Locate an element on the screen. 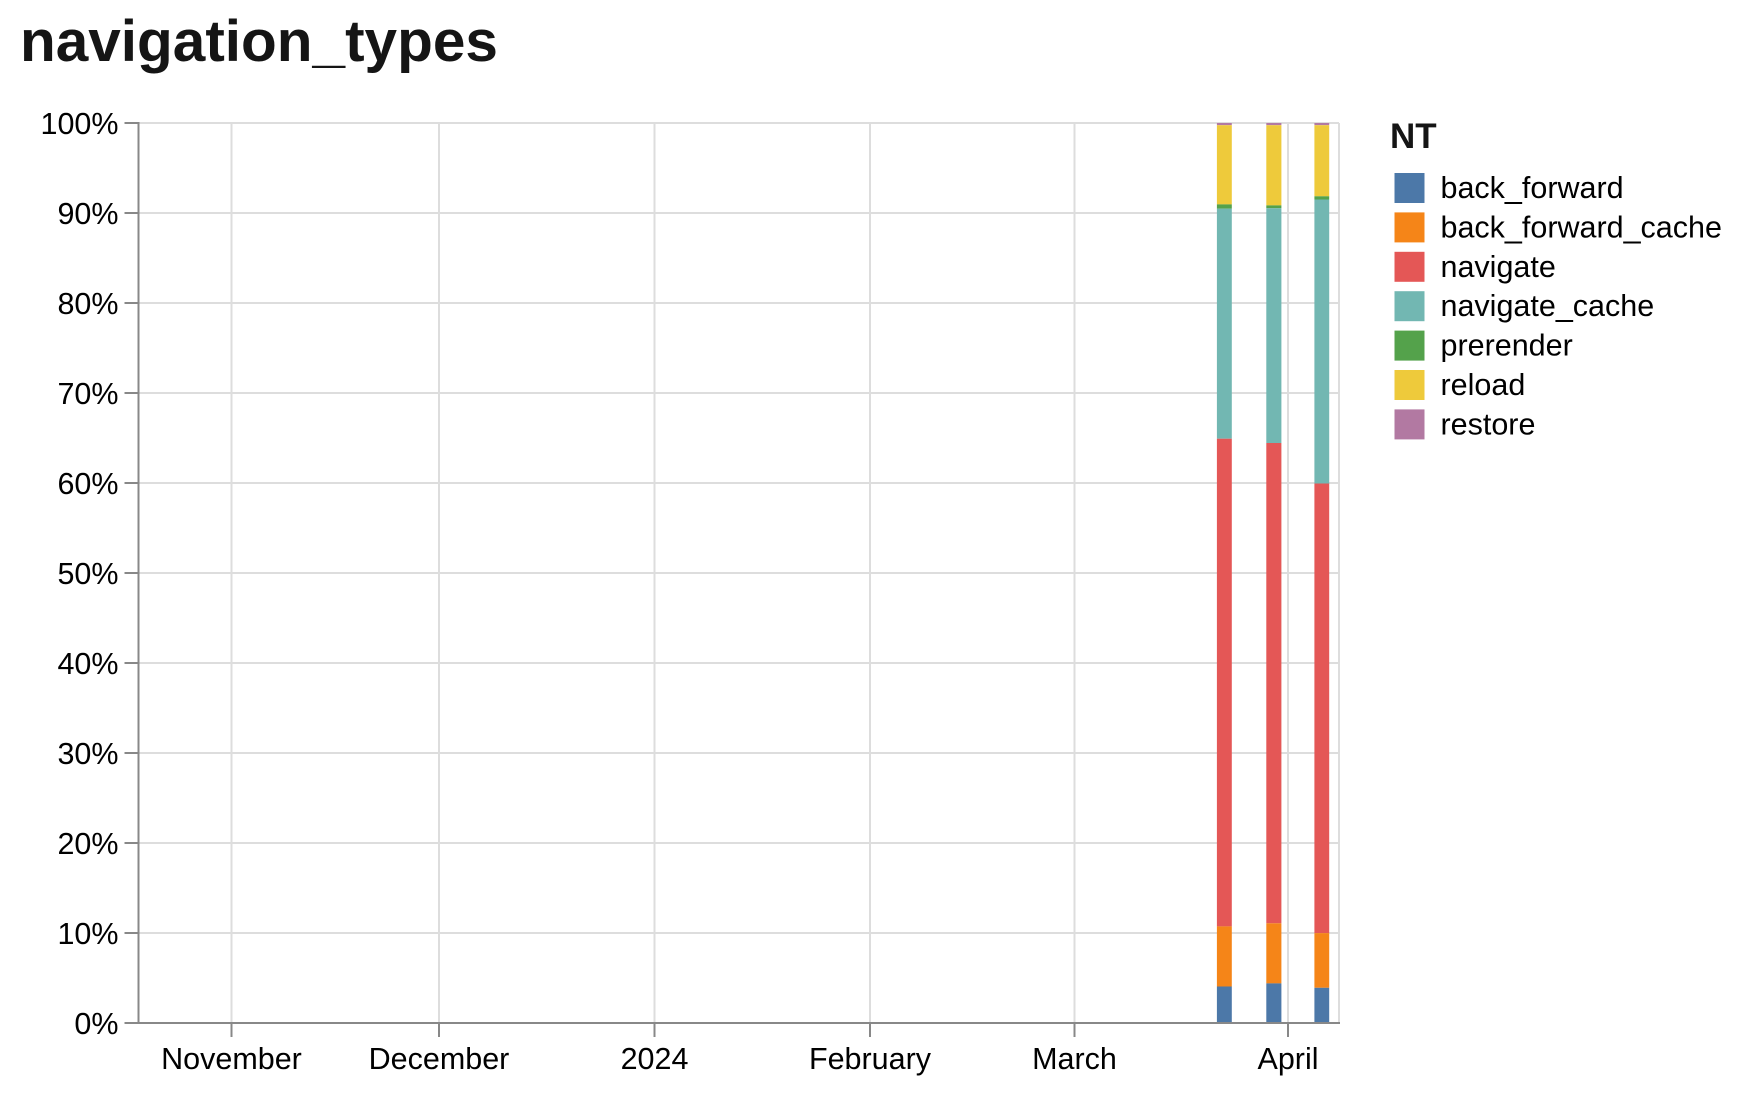 Image resolution: width=1738 pixels, height=1108 pixels. svg-text: 40% is located at coordinates (87, 664).